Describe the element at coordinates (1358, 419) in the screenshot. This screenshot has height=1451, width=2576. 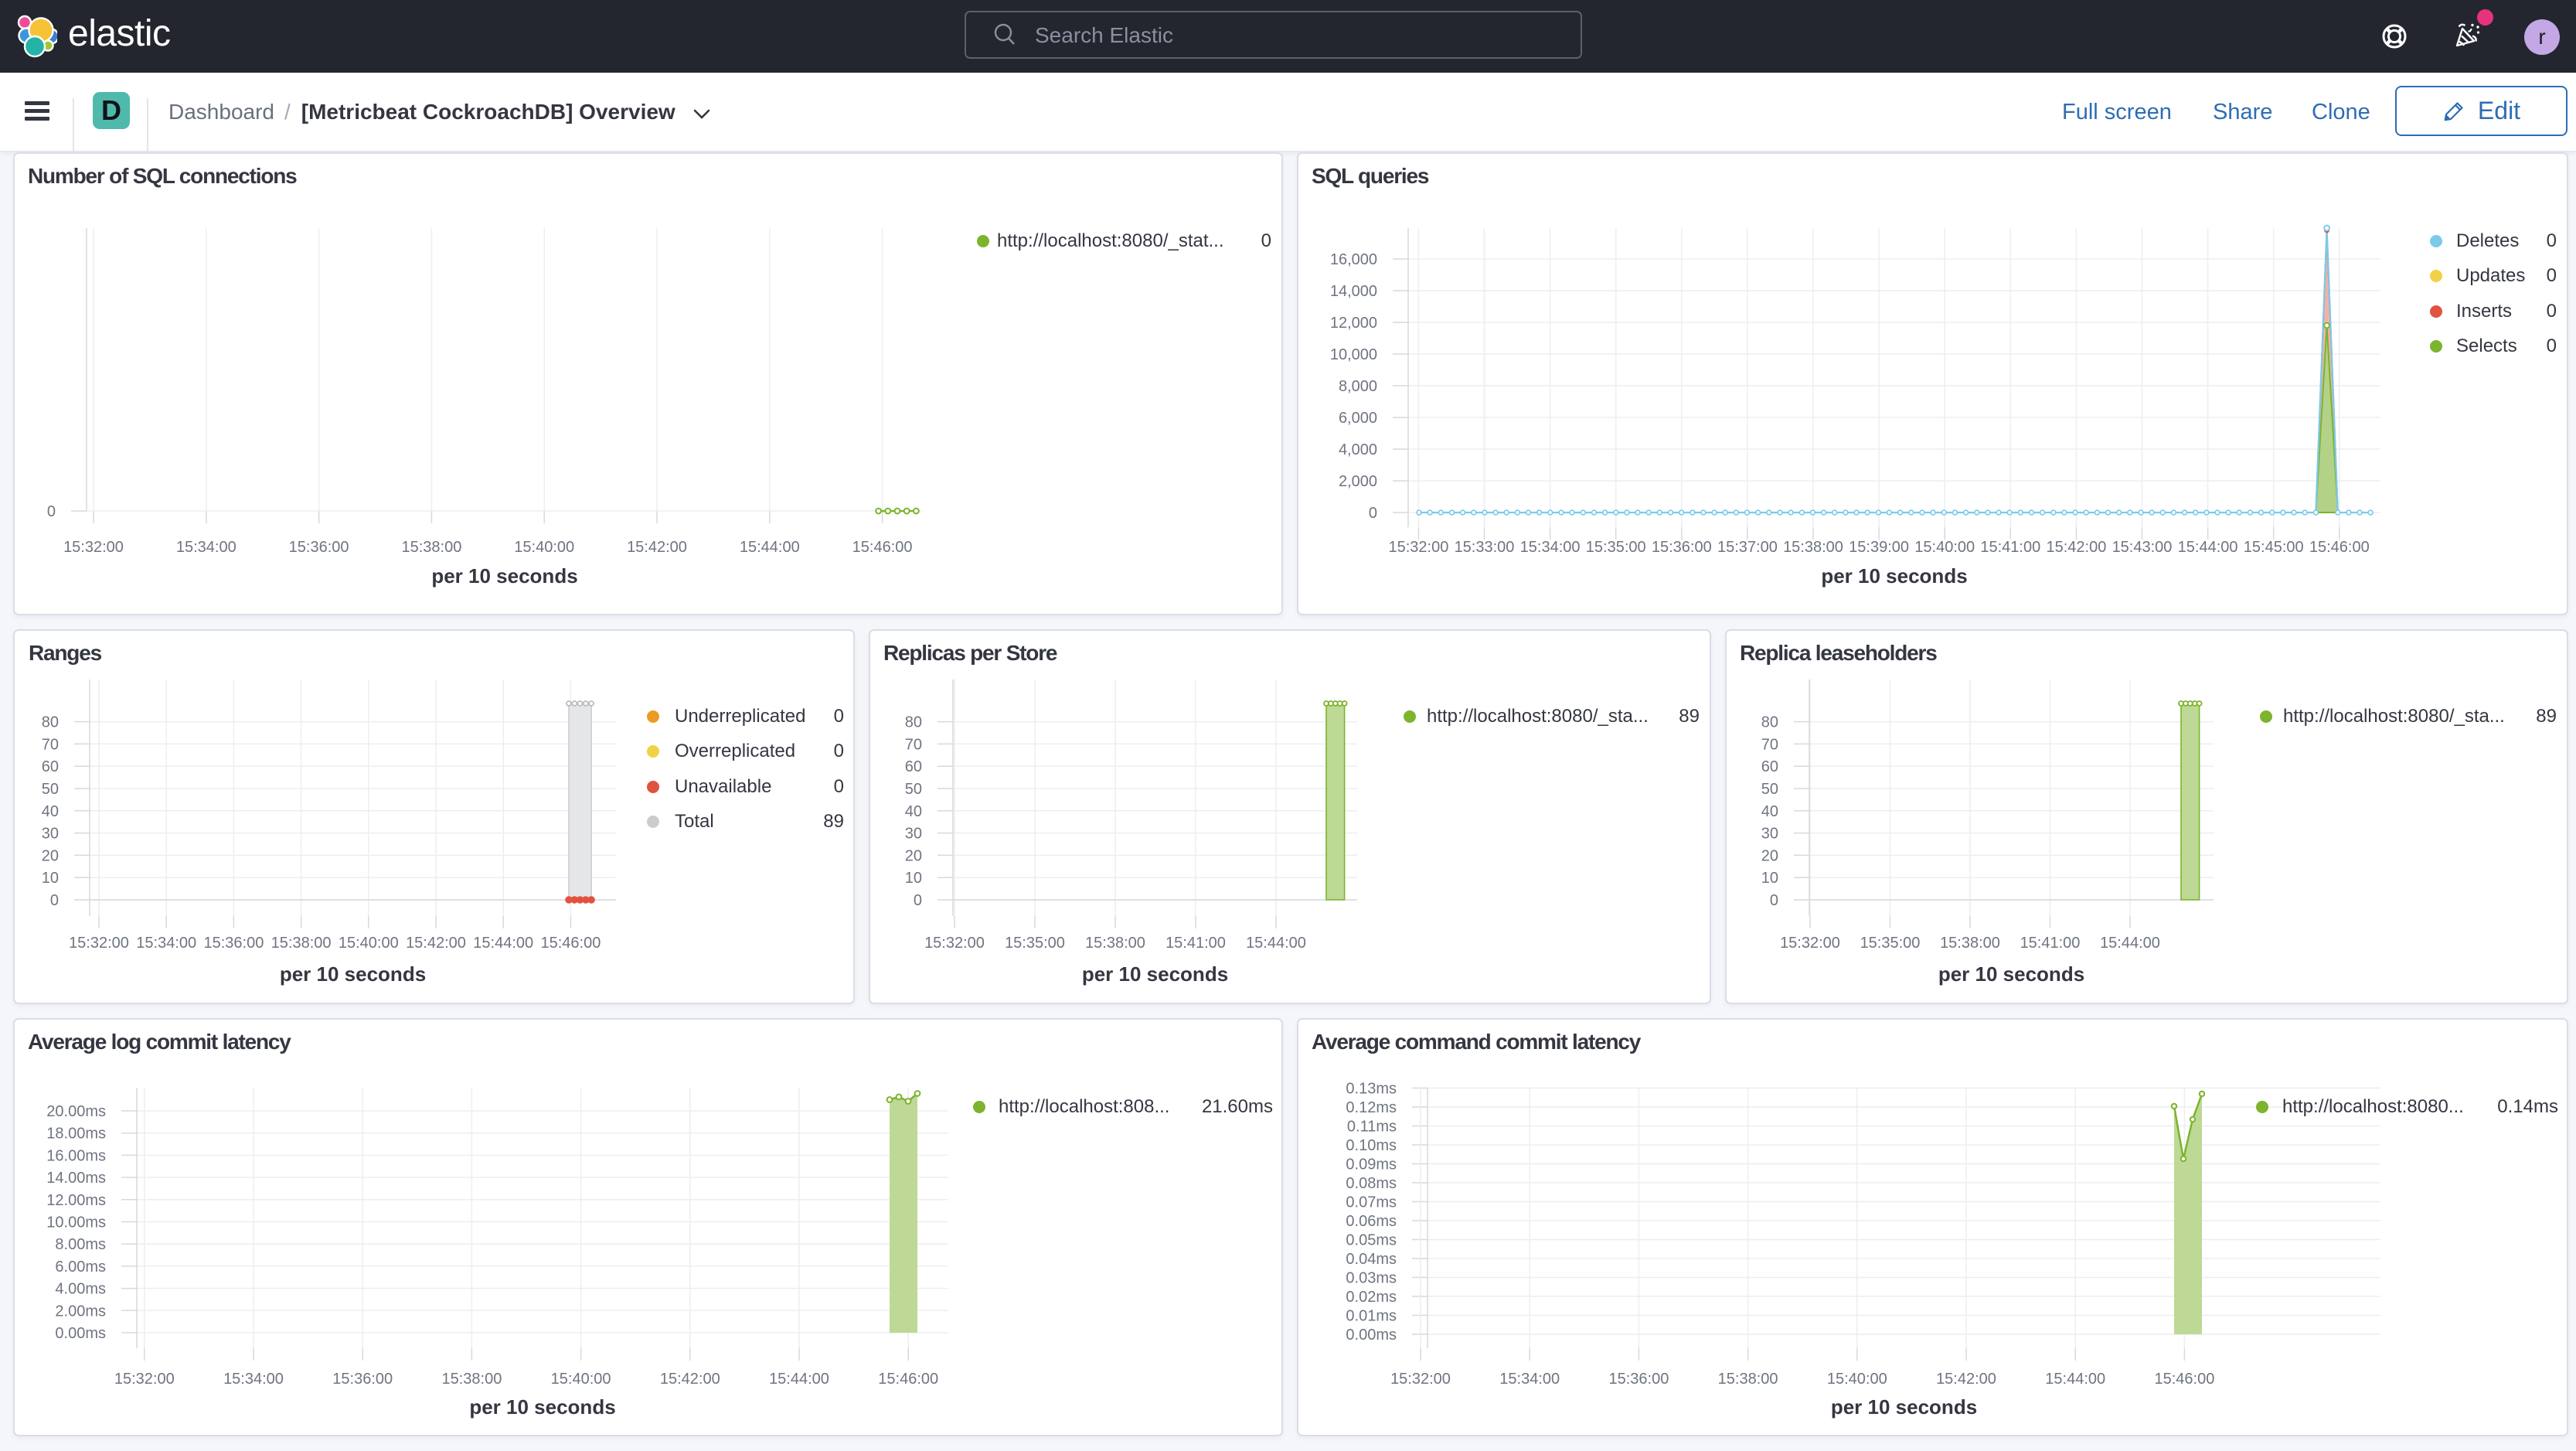
I see `svg-text: 6,000` at that location.